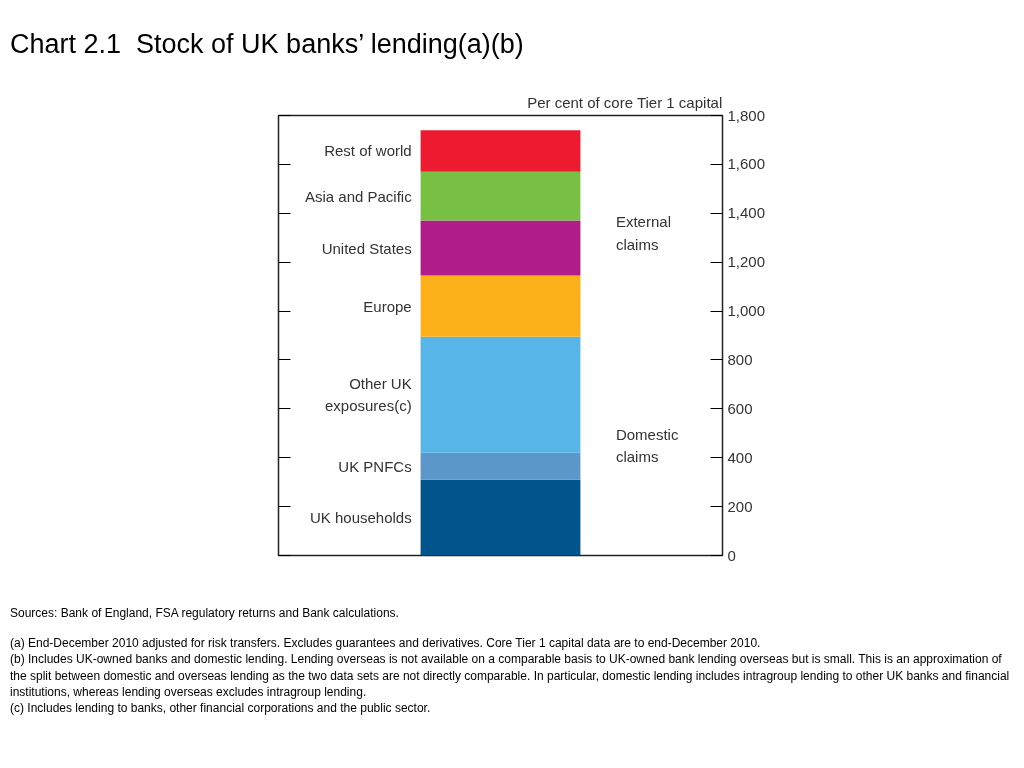 The width and height of the screenshot is (1024, 768). What do you see at coordinates (387, 306) in the screenshot?
I see `series-label: Europe` at bounding box center [387, 306].